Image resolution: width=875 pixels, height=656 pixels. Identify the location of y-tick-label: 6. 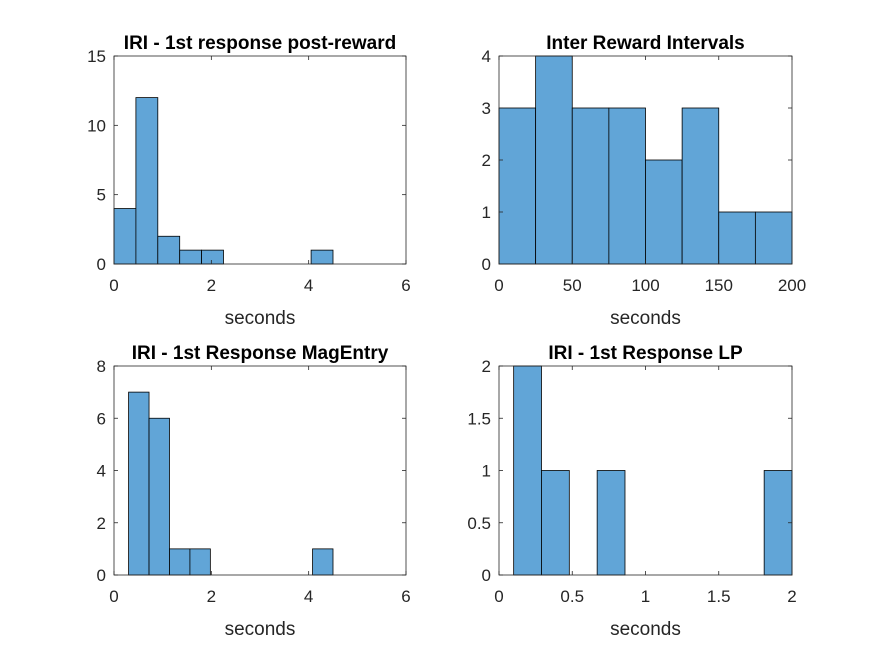
(101, 418).